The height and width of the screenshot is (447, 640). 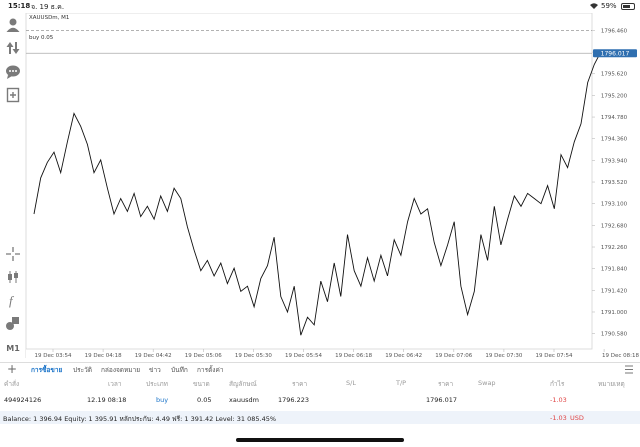 What do you see at coordinates (558, 400) in the screenshot?
I see `order-profit: -1.03` at bounding box center [558, 400].